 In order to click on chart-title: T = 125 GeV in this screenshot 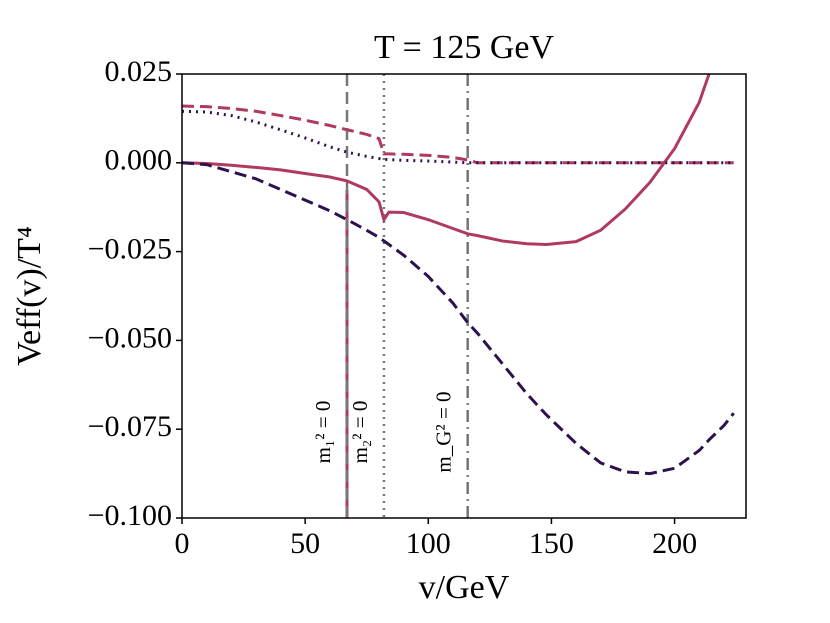, I will do `click(464, 47)`.